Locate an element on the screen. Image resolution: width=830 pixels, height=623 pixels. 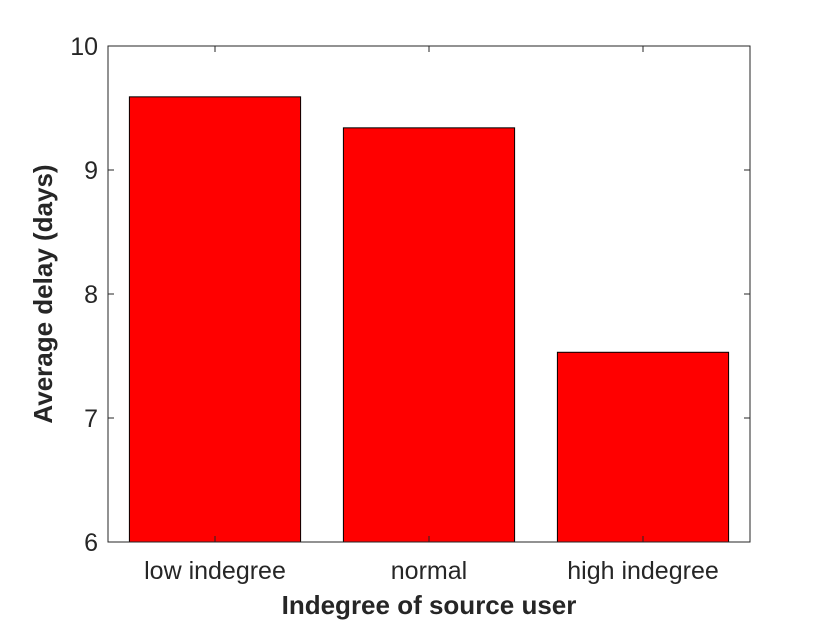
y-axis-title: Average delay (days) is located at coordinates (43, 293).